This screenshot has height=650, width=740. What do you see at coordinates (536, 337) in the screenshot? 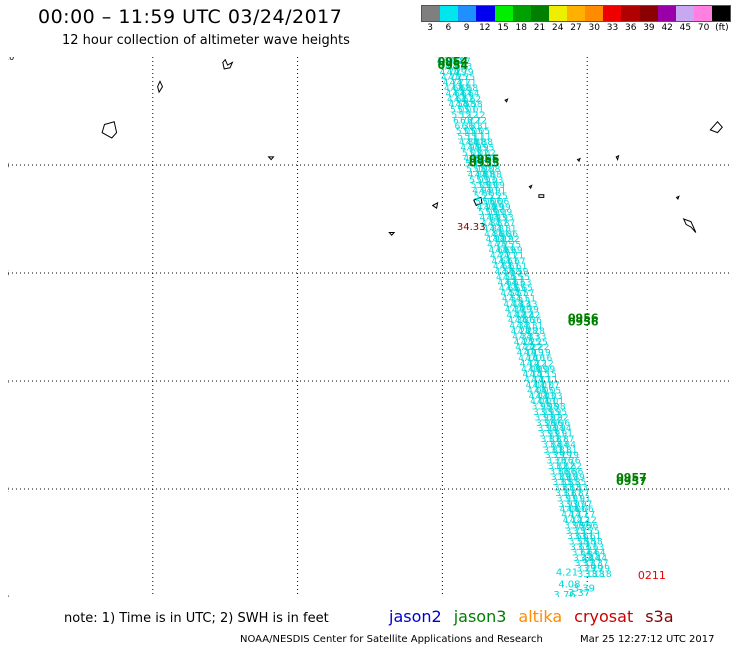
I see `swh-value-label: 4.33` at bounding box center [536, 337].